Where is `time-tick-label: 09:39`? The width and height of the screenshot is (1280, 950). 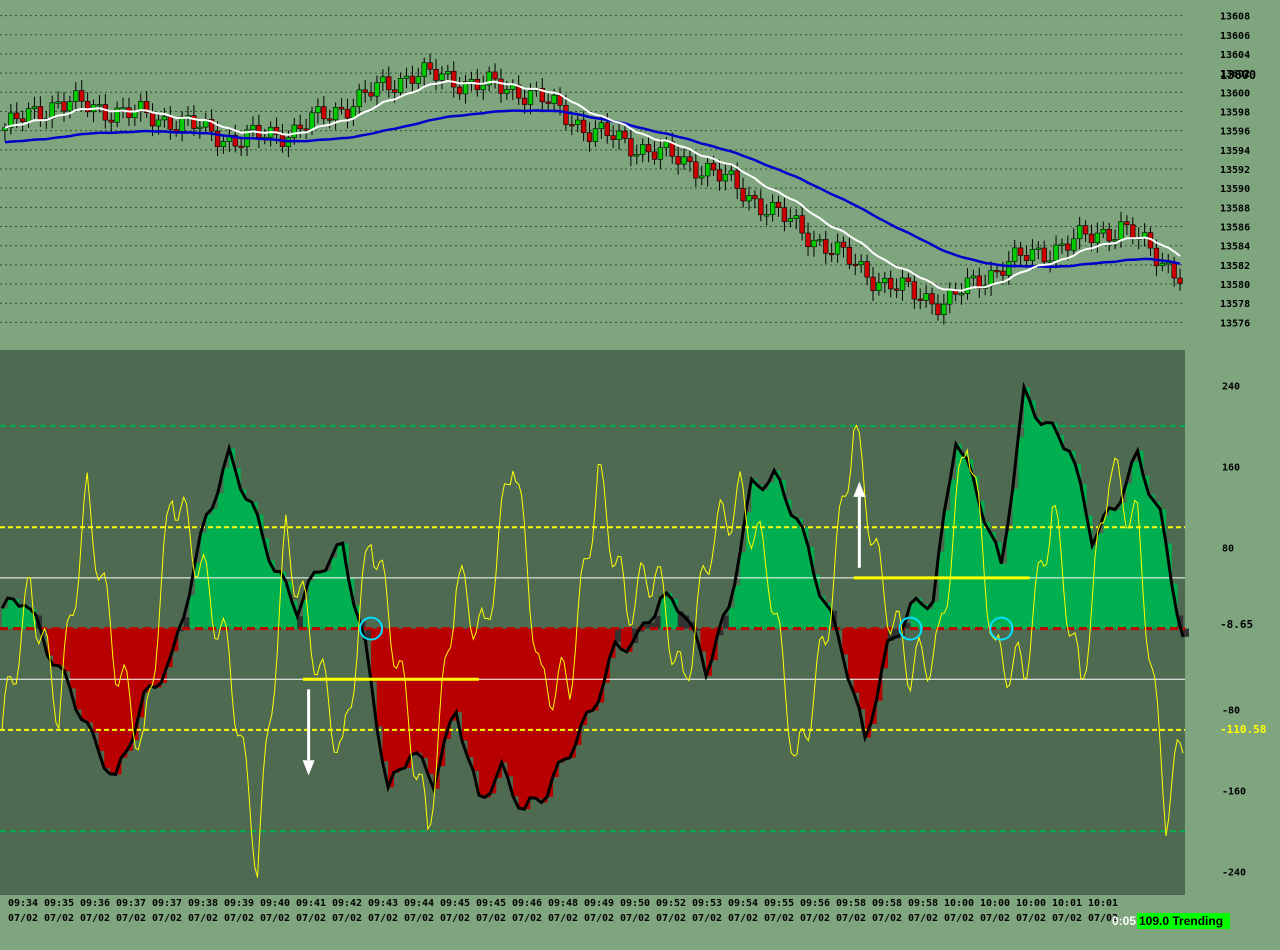
time-tick-label: 09:39 is located at coordinates (239, 903).